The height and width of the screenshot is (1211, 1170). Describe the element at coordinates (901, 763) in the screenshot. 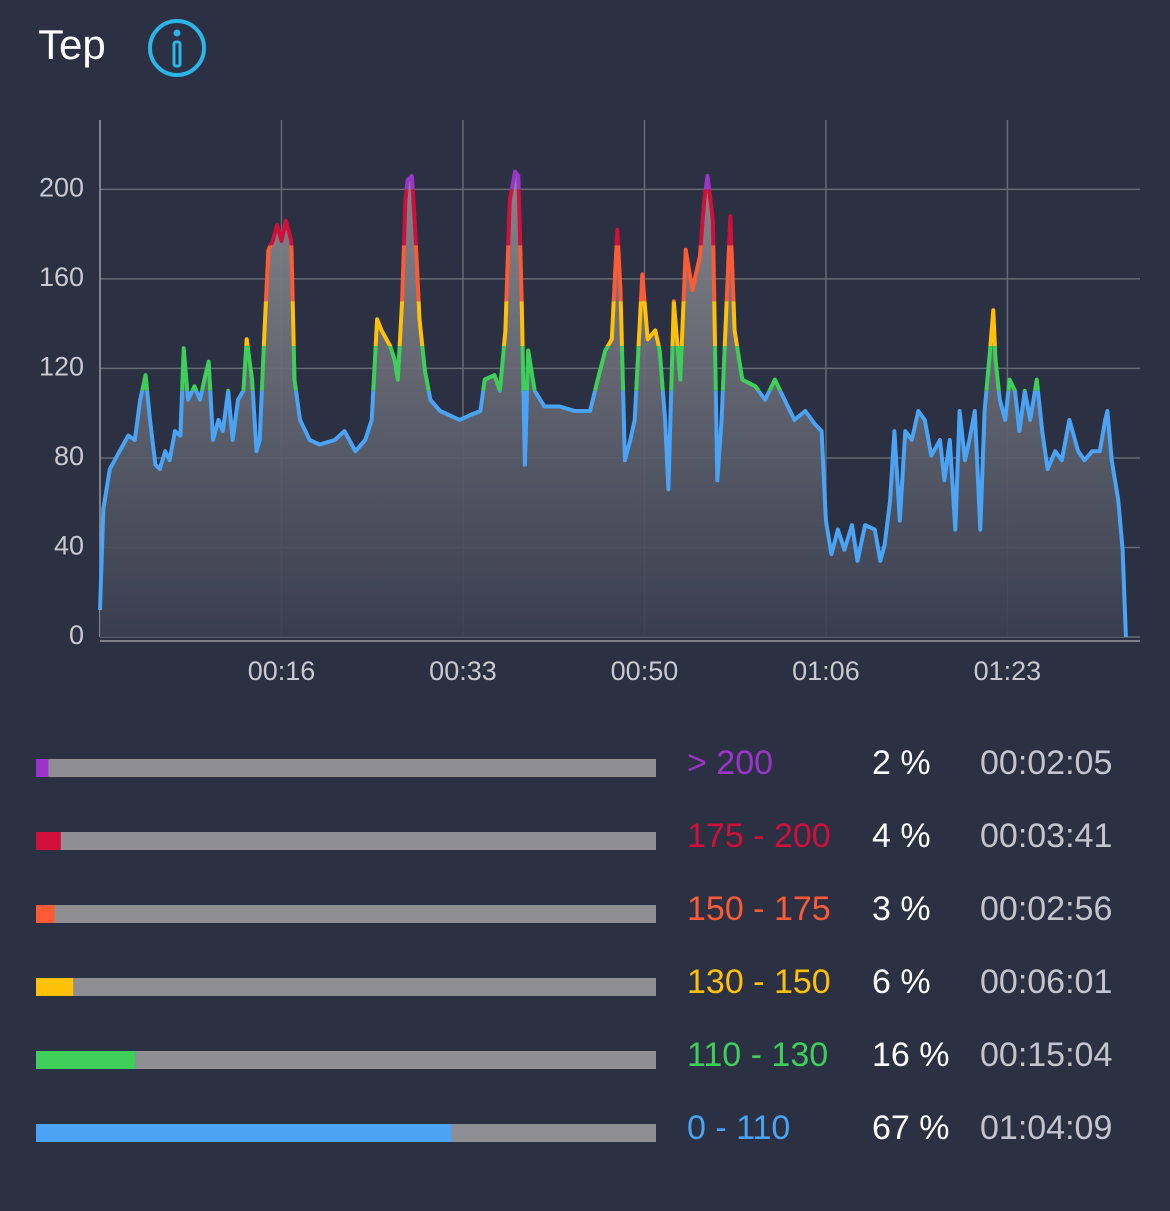

I see `zone-share: 2 %` at that location.